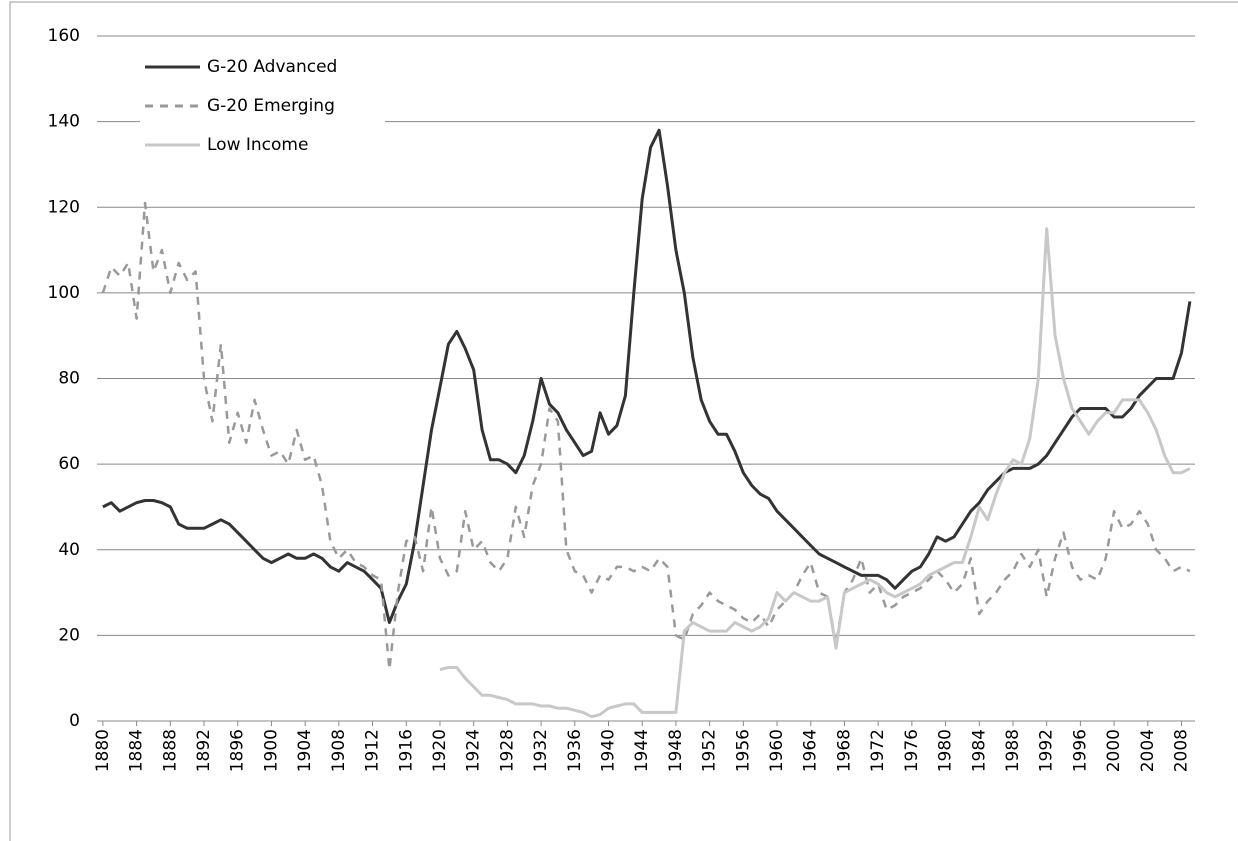 Image resolution: width=1238 pixels, height=841 pixels. What do you see at coordinates (272, 67) in the screenshot?
I see `legend-label: G-20 Advanced` at bounding box center [272, 67].